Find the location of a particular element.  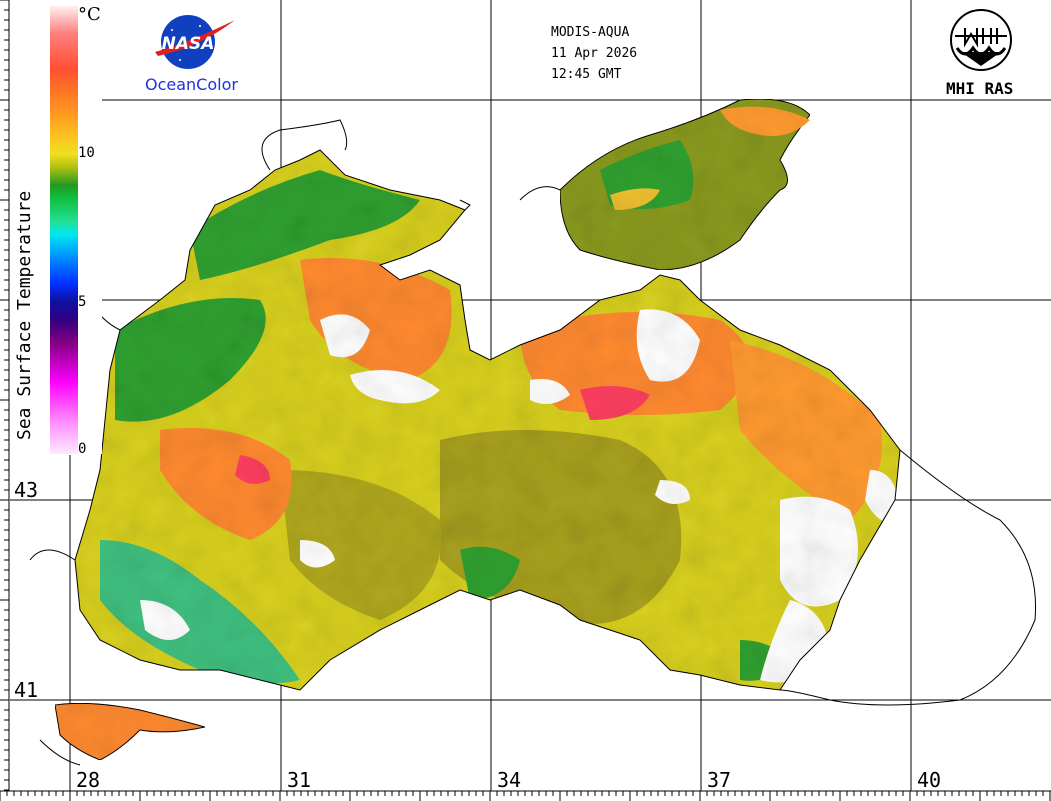

legend-tick-5: 5 is located at coordinates (82, 302).